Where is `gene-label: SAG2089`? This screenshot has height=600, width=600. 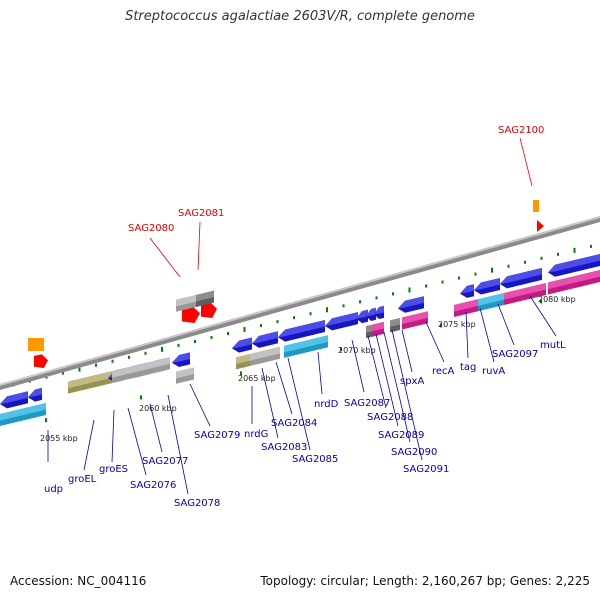
gene-label: SAG2089 is located at coordinates (401, 435).